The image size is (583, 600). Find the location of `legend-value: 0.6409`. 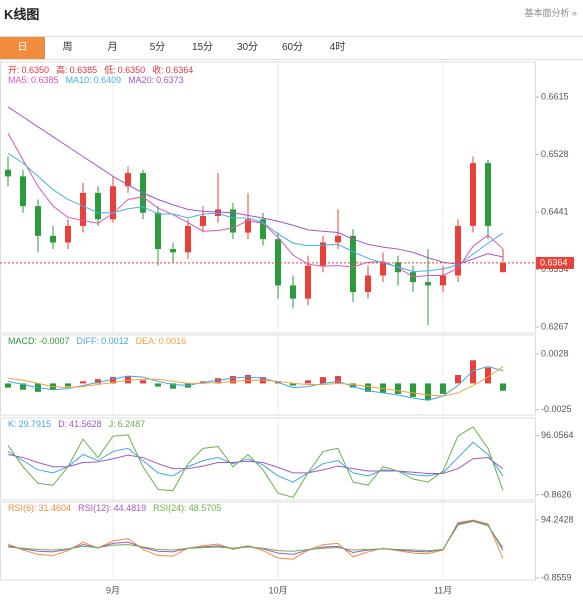

legend-value: 0.6409 is located at coordinates (107, 80).